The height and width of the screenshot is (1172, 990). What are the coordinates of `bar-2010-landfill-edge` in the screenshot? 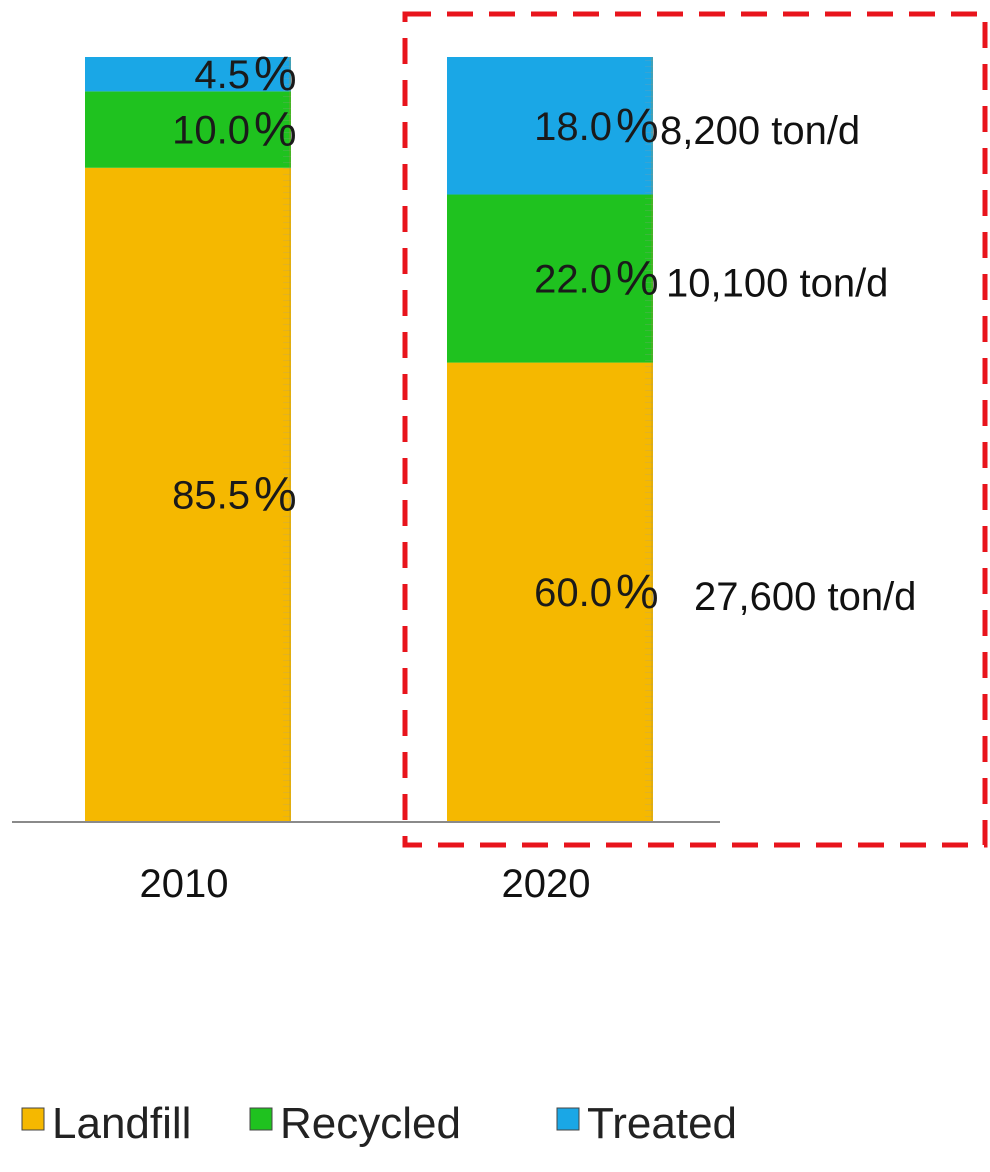 It's located at (287, 494).